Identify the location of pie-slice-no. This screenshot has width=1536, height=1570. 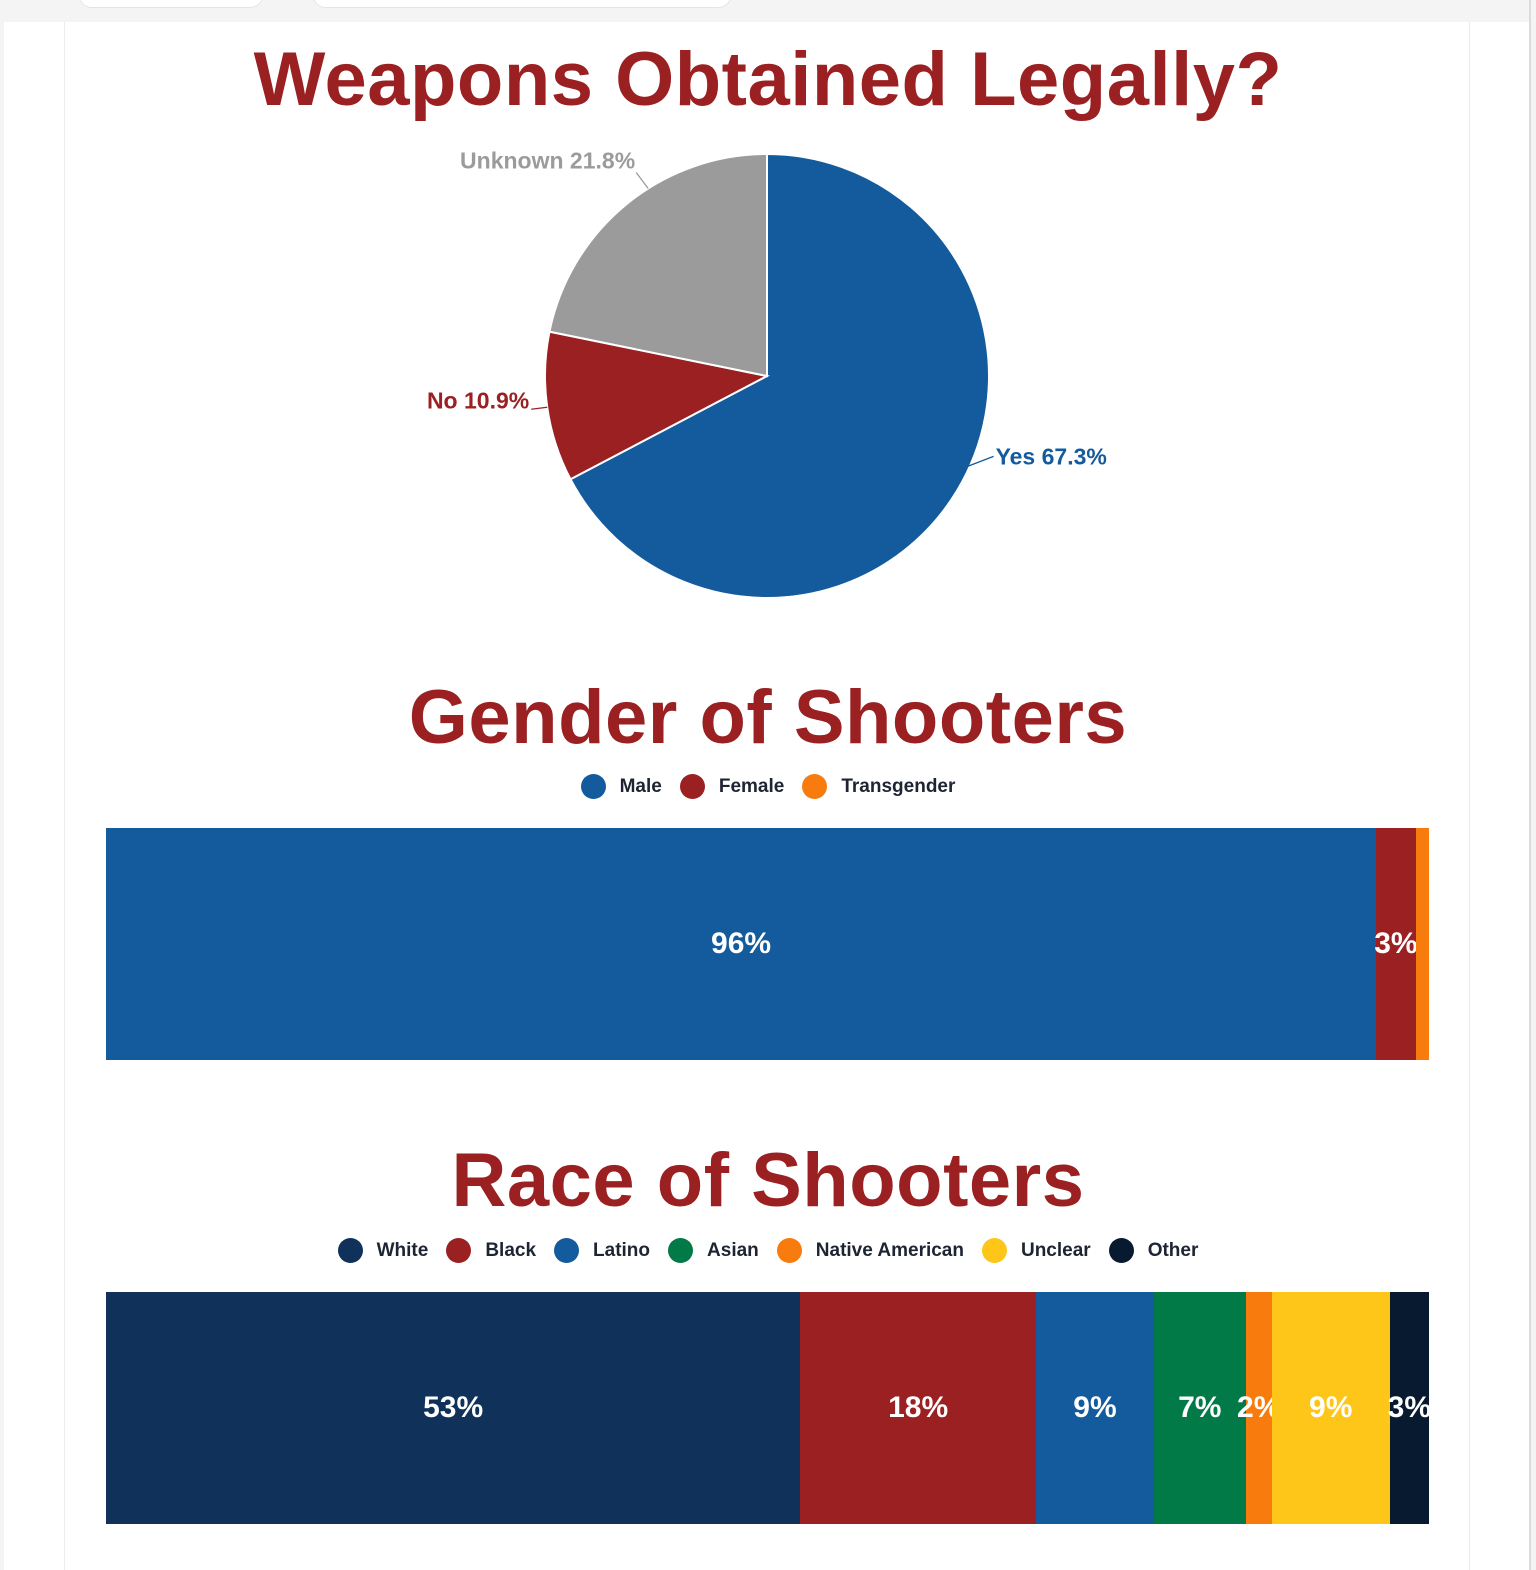
(657, 405).